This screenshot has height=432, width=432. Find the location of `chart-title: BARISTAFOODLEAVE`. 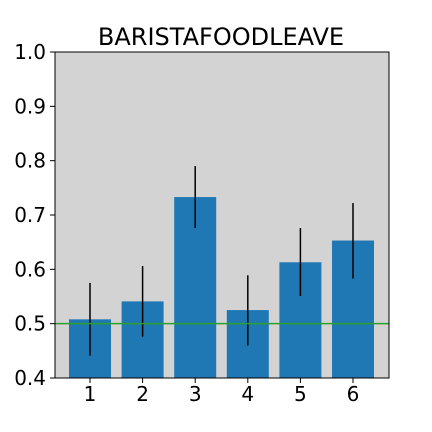

chart-title: BARISTAFOODLEAVE is located at coordinates (221, 37).